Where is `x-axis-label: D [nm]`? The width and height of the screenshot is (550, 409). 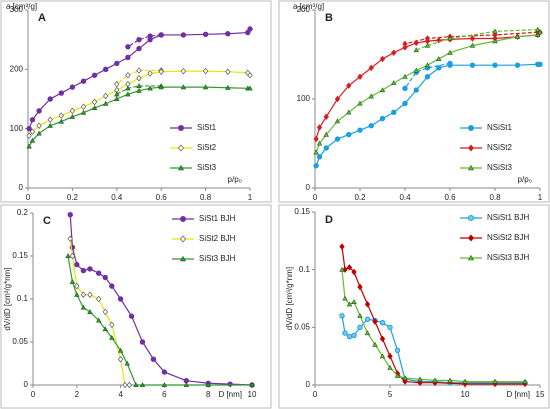
x-axis-label: D [nm] is located at coordinates (518, 394).